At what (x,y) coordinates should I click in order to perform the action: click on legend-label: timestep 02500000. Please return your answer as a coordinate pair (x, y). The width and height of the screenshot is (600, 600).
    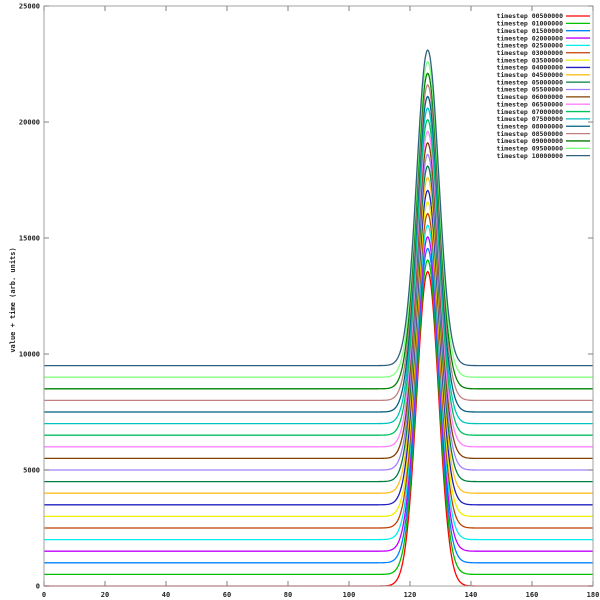
    Looking at the image, I should click on (529, 46).